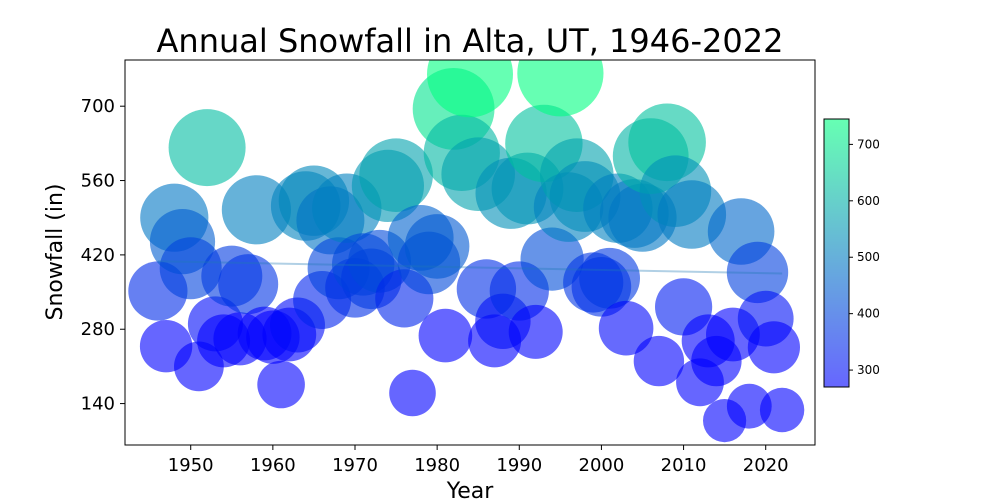 The image size is (1000, 500). I want to click on x-tick-label: 2010, so click(684, 465).